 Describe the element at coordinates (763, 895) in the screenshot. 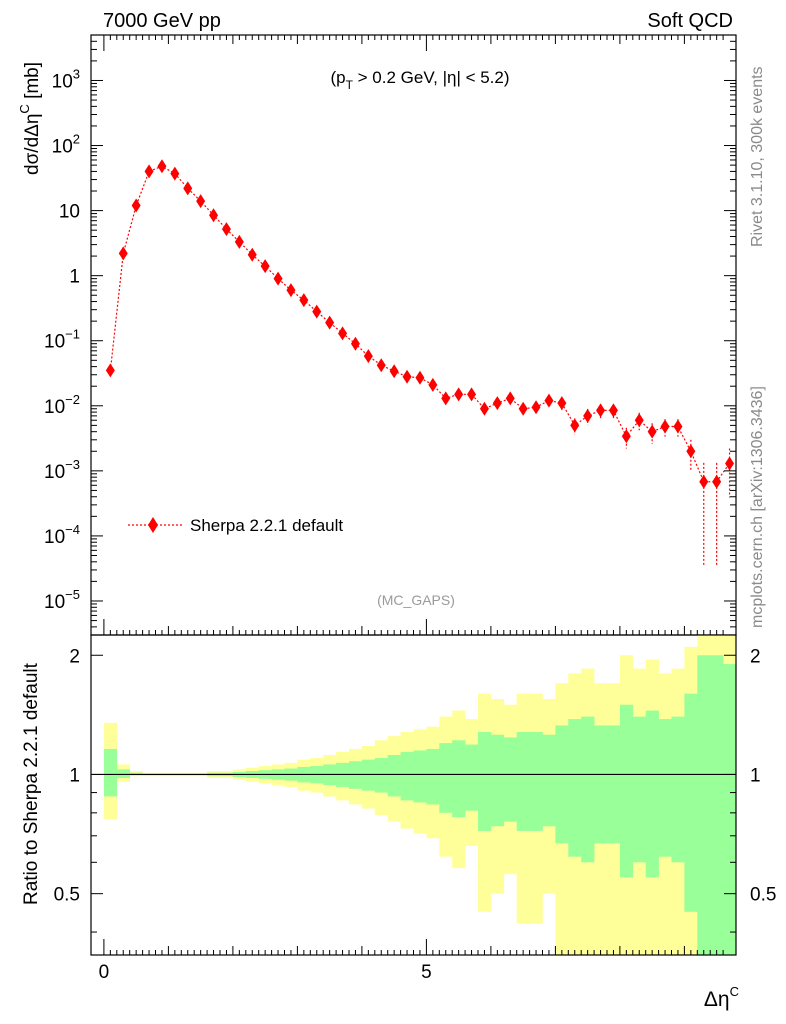

I see `ratio-y-tick-label-right: 0.5` at that location.